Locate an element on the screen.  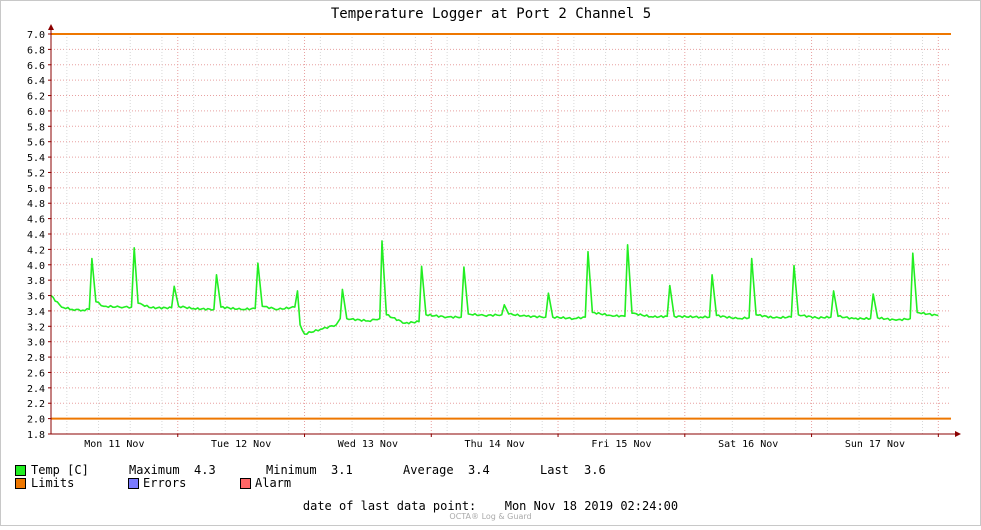
legend-temp-label: Temp [C] is located at coordinates (60, 470).